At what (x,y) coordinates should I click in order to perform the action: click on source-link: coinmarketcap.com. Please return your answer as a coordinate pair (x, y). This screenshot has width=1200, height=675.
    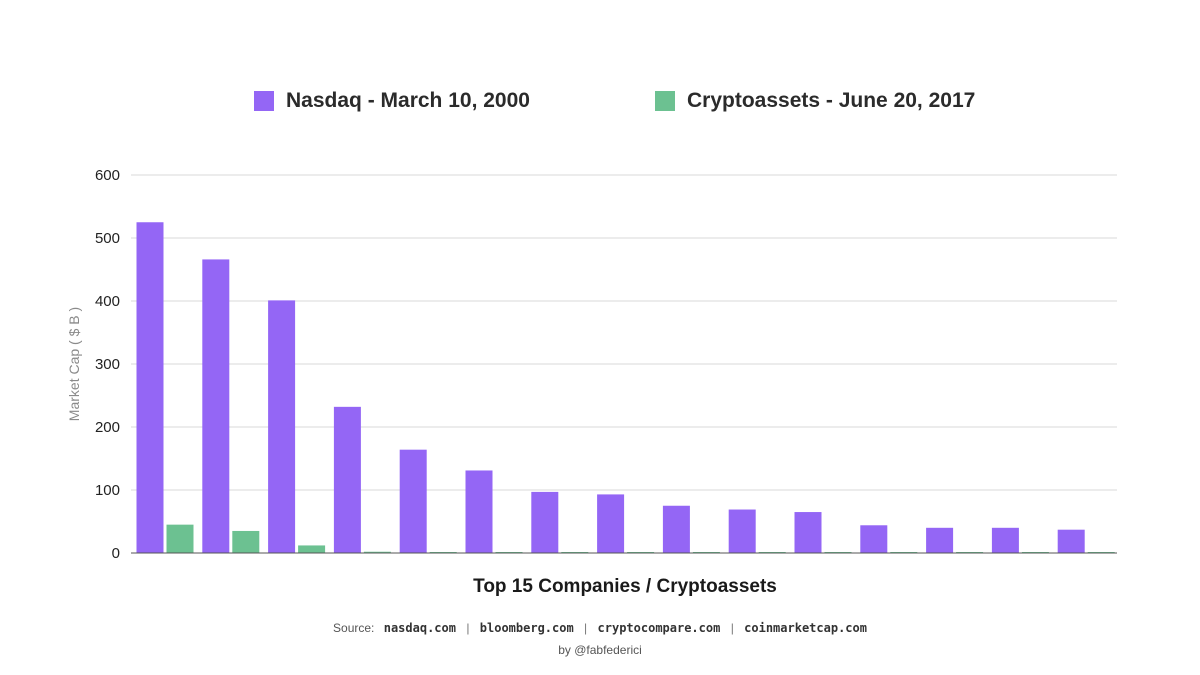
    Looking at the image, I should click on (805, 628).